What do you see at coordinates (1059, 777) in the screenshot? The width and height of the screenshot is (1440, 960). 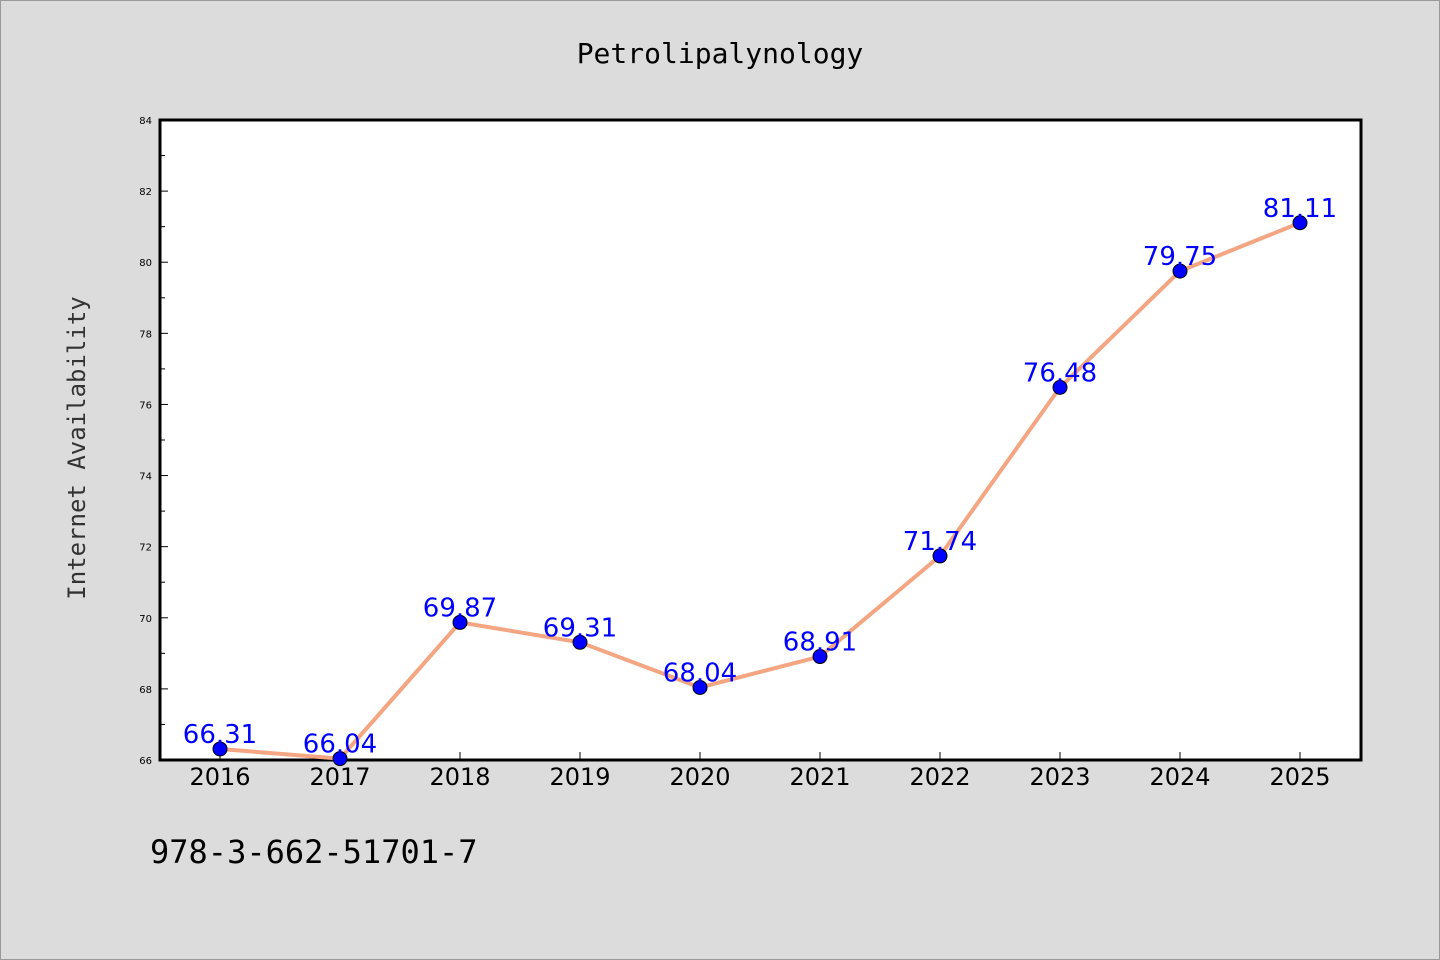 I see `x-tick-label: 2023` at bounding box center [1059, 777].